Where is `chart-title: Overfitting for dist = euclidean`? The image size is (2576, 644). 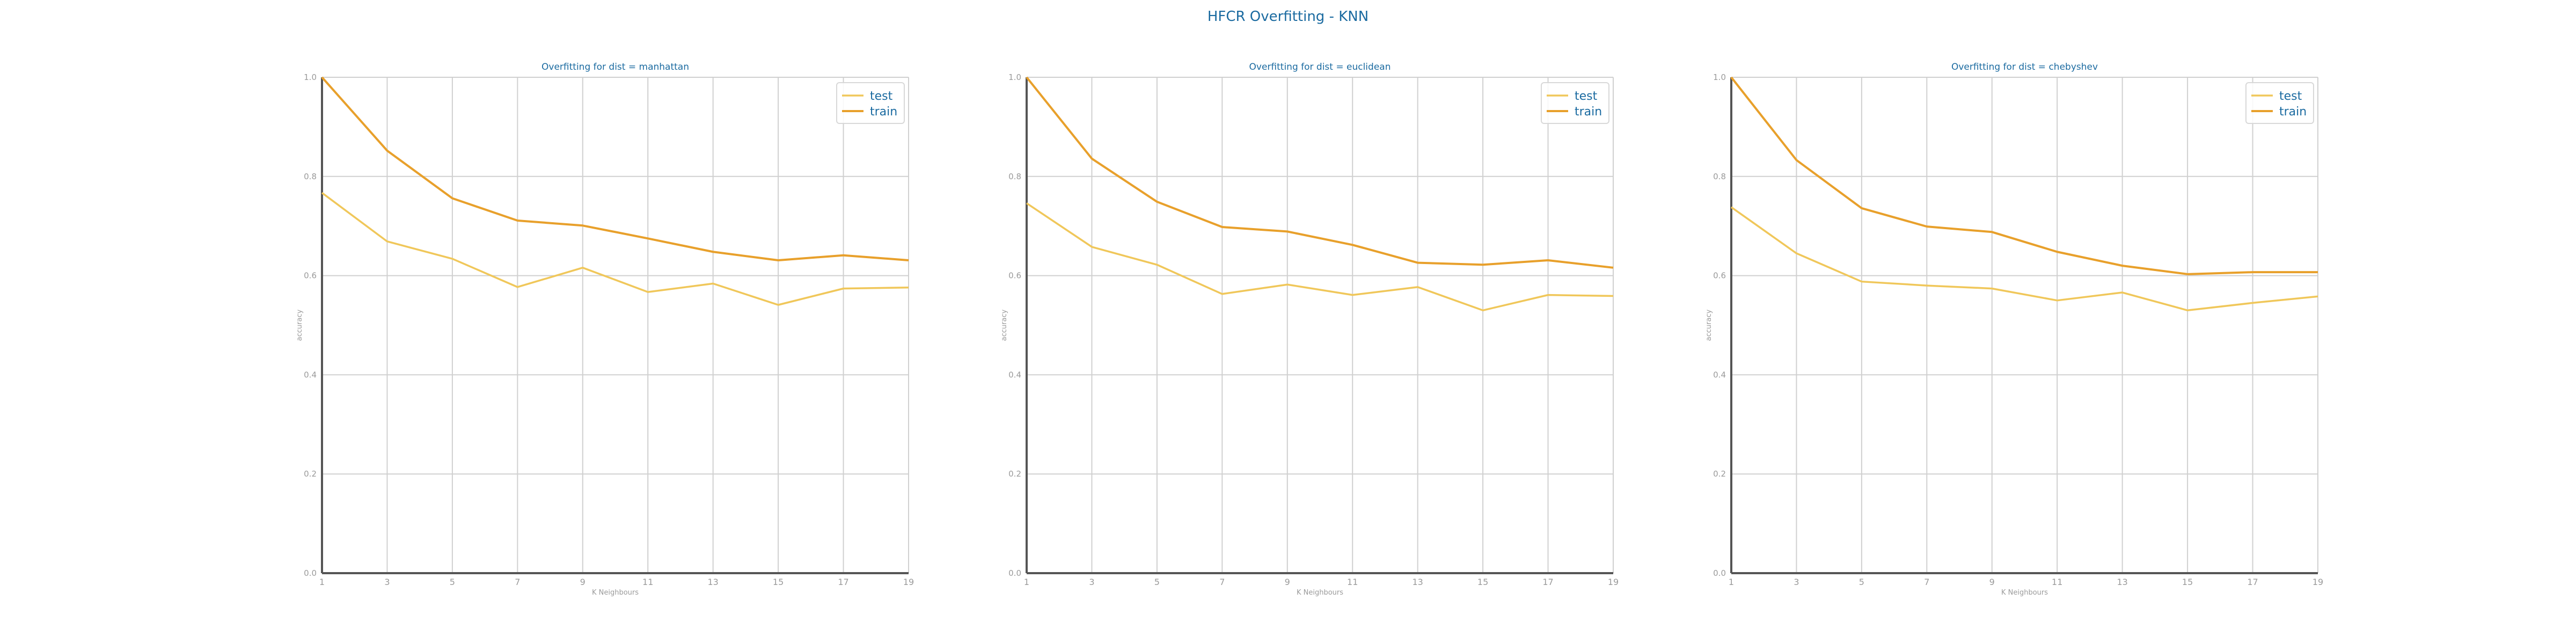
chart-title: Overfitting for dist = euclidean is located at coordinates (1320, 67).